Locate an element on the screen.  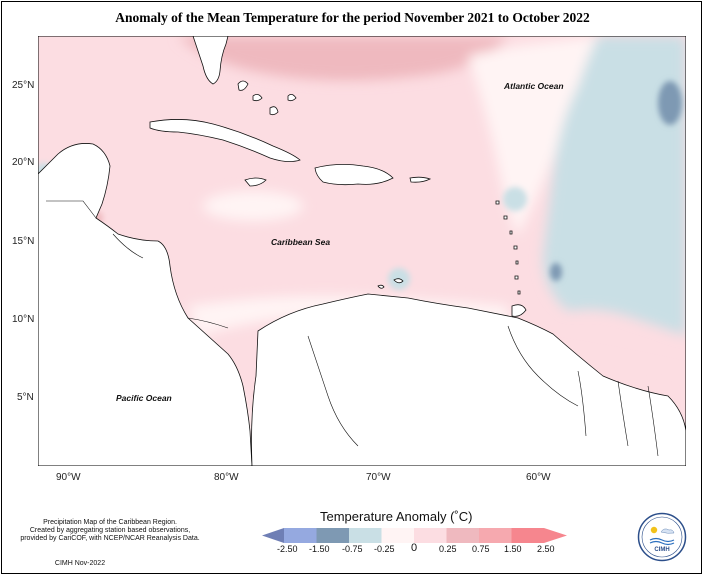
legend-colorbar is located at coordinates (414, 535).